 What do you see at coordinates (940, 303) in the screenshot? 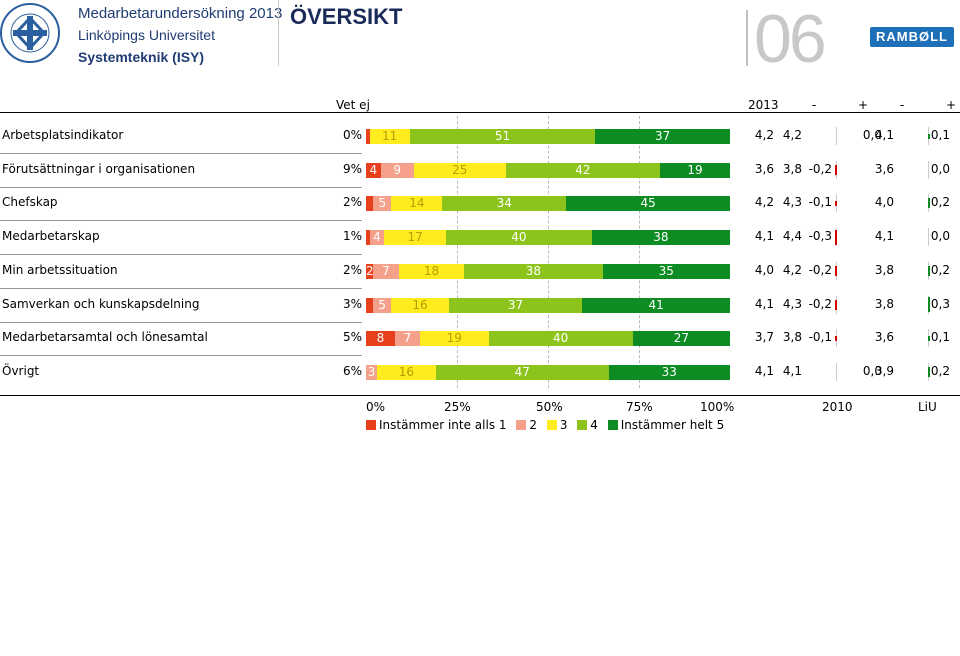
I see `diff-liu: 0,3` at bounding box center [940, 303].